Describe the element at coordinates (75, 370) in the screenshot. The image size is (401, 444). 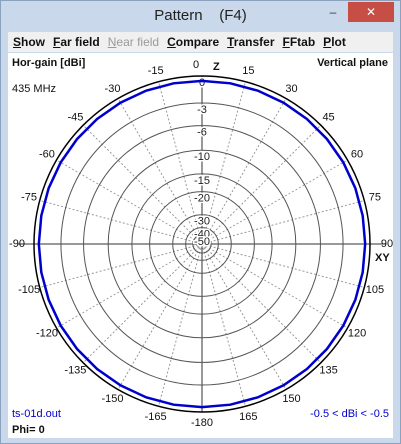
I see `angle-label: -135` at that location.